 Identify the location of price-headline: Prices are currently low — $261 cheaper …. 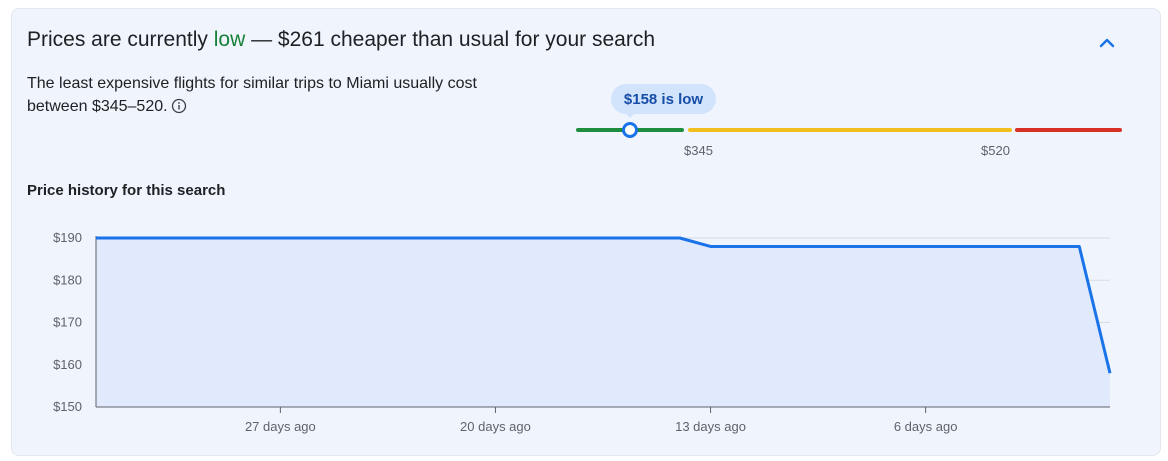
(341, 40).